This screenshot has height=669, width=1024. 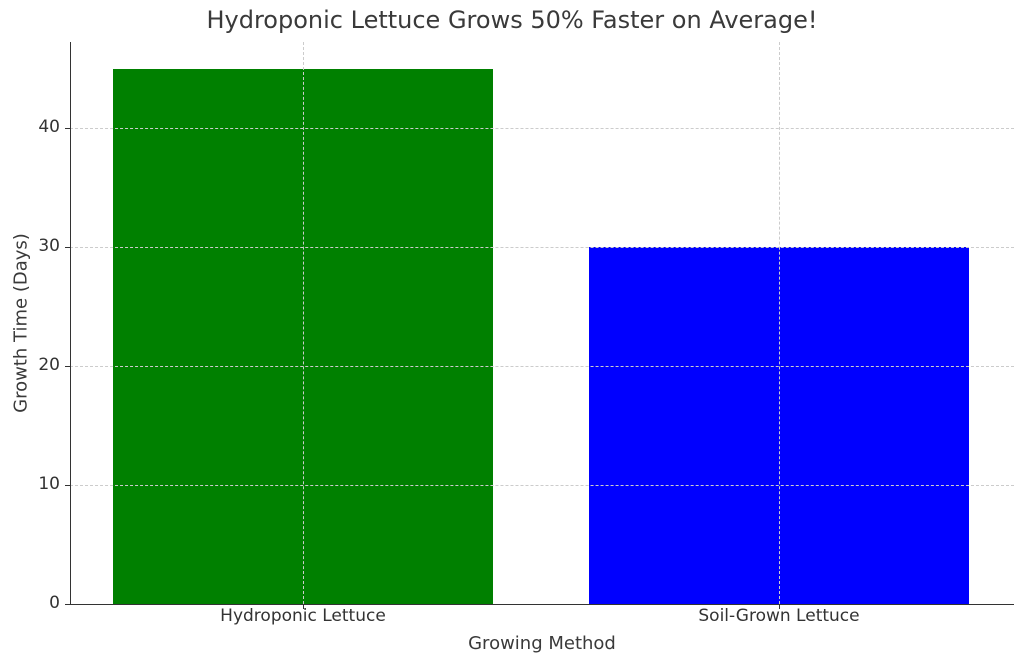 What do you see at coordinates (779, 323) in the screenshot?
I see `gridline-x-soil` at bounding box center [779, 323].